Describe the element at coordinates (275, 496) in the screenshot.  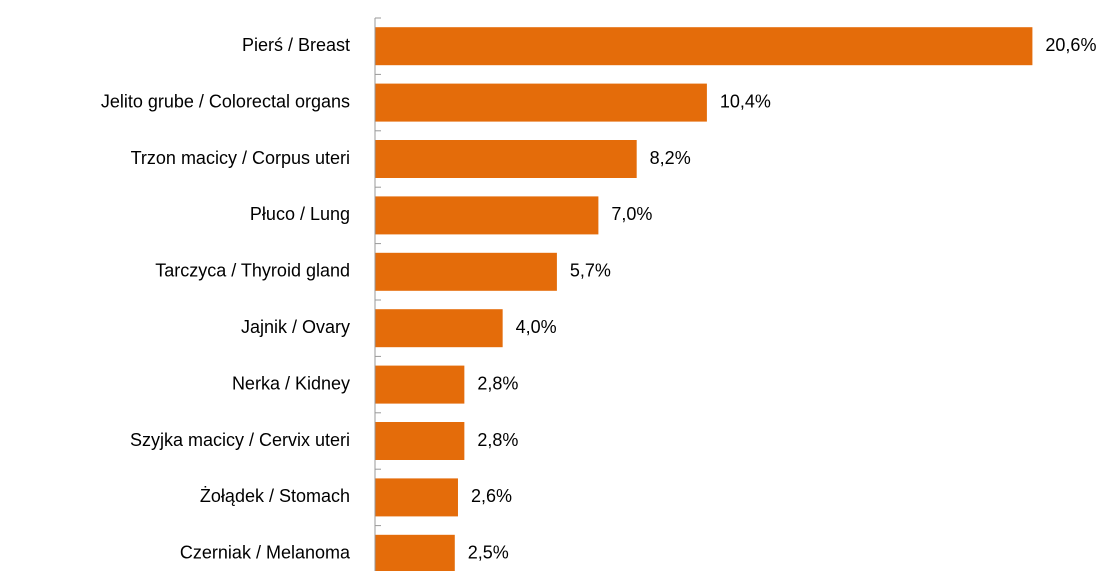
I see `y-tick-label: Żołądek / Stomach` at that location.